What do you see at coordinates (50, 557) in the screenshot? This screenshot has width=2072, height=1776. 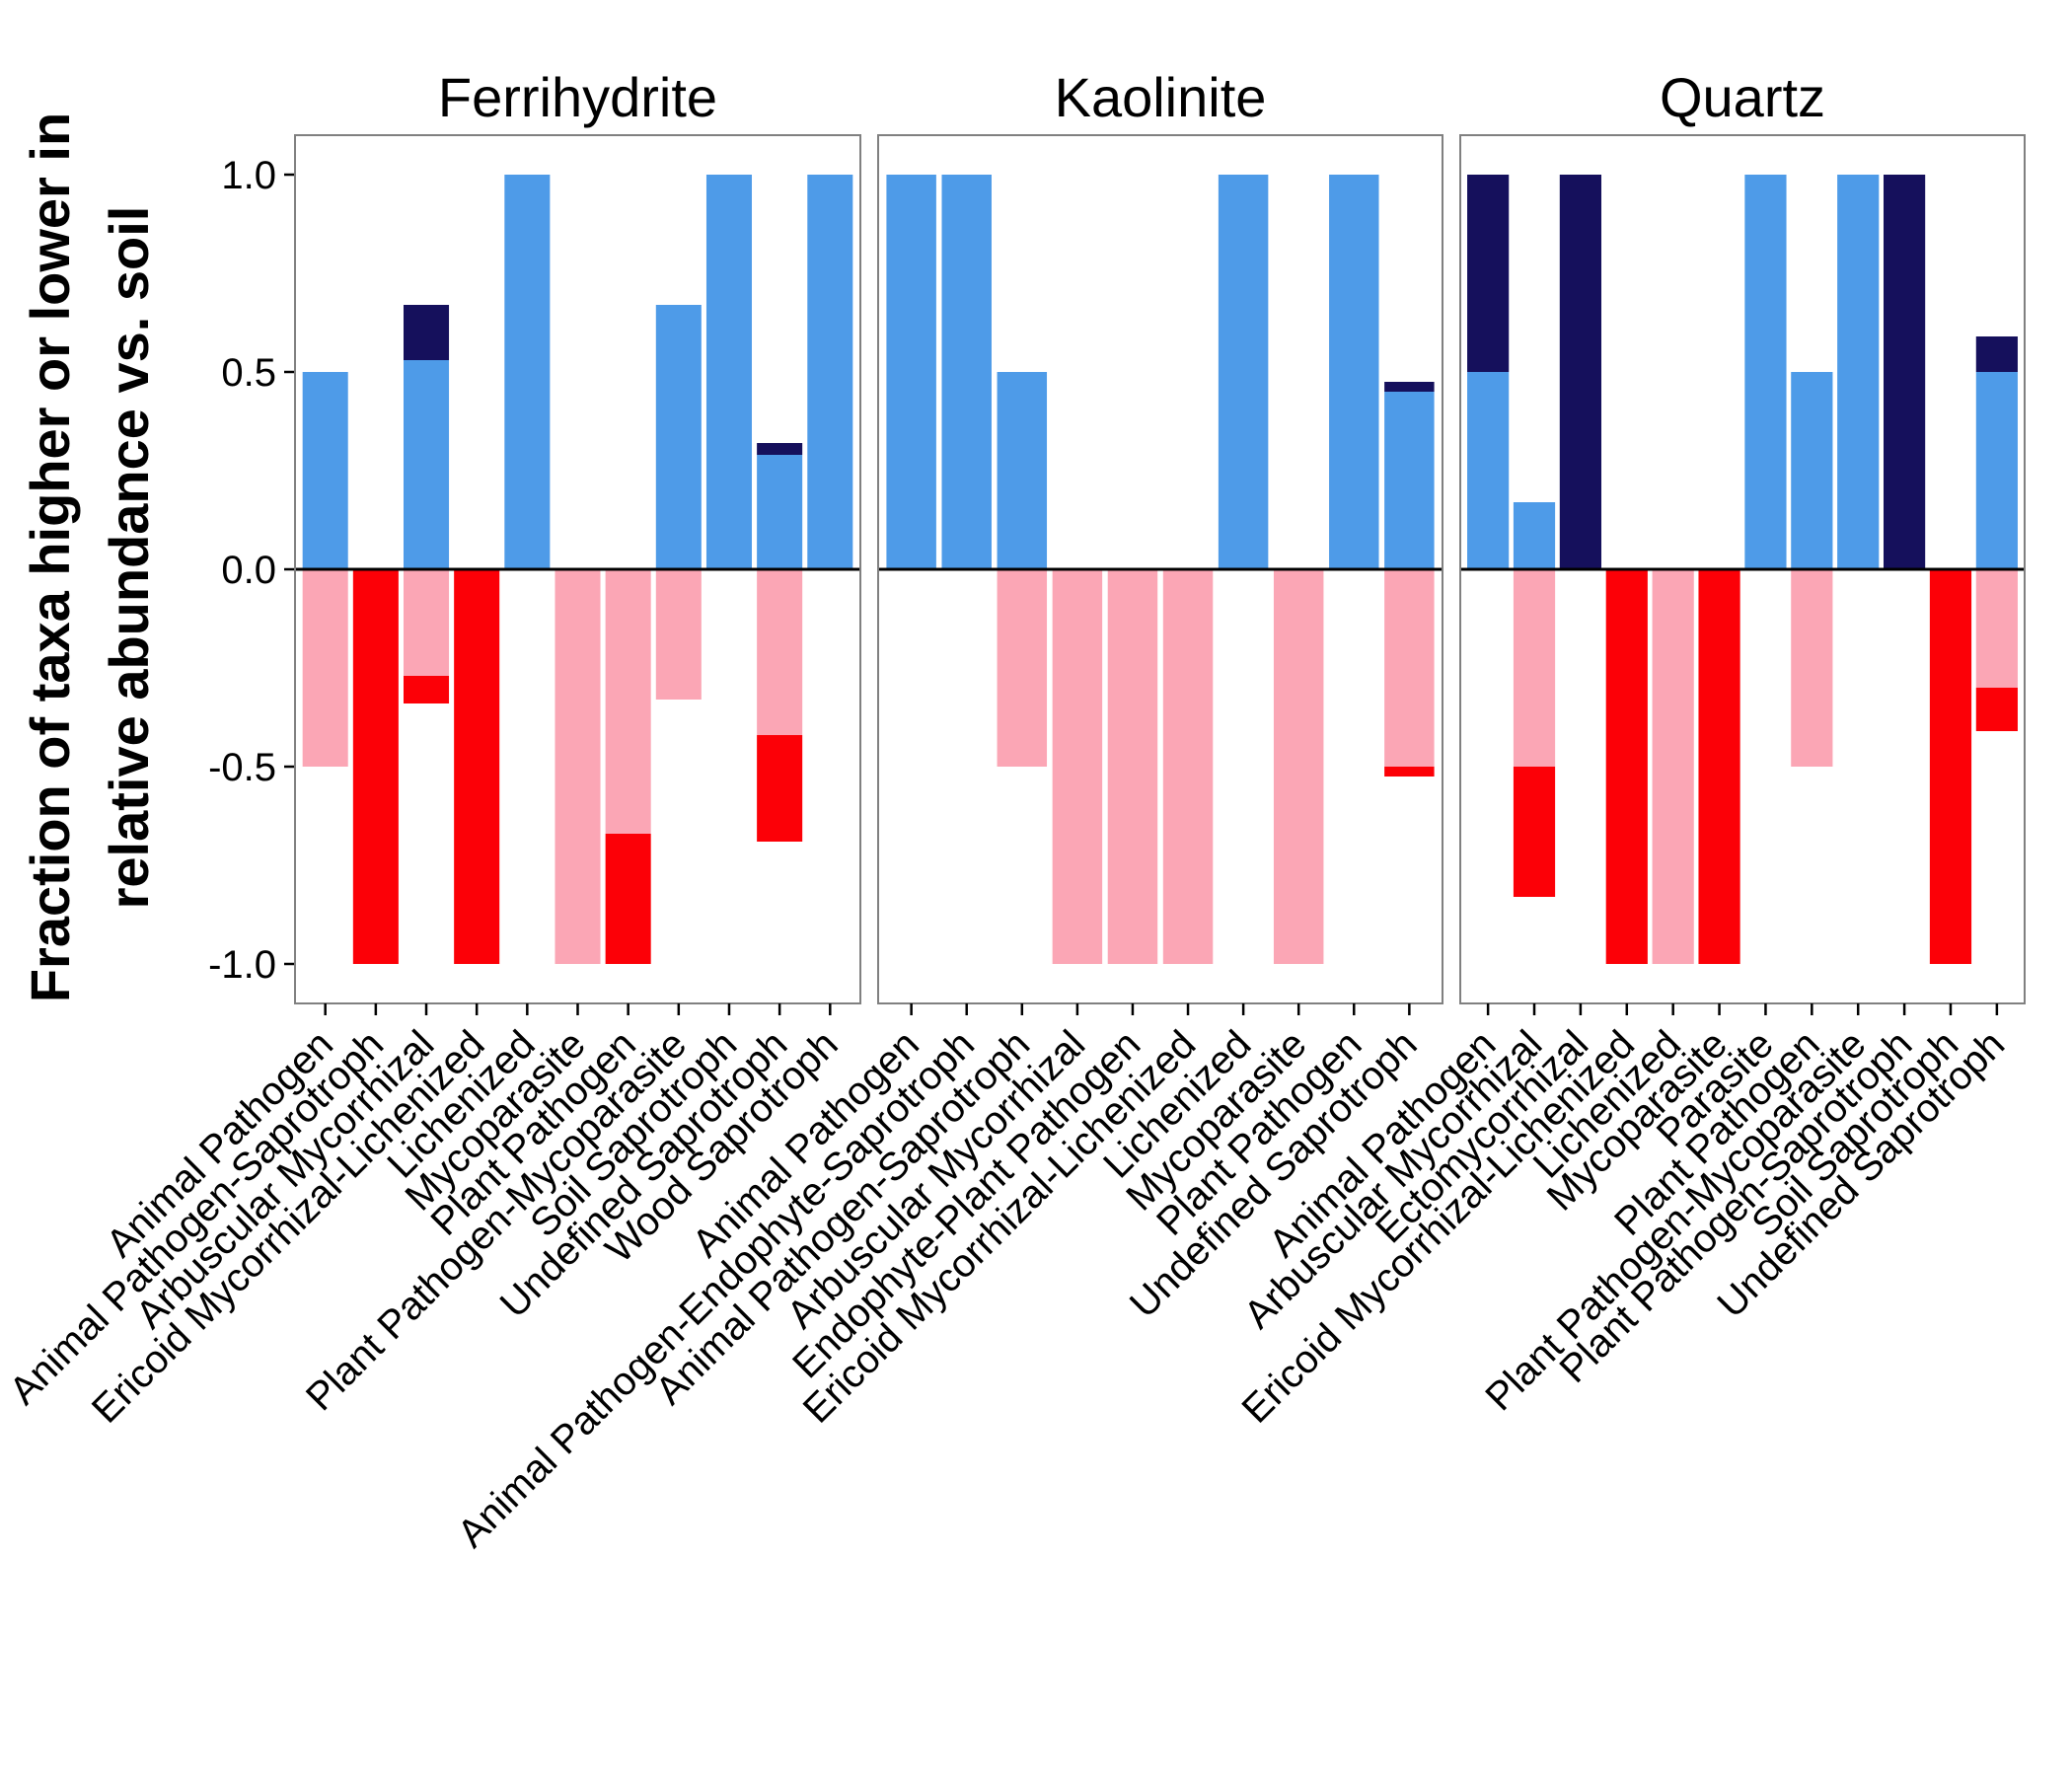 I see `y-axis-title-line1: Fraction of taxa higher or lower in` at bounding box center [50, 557].